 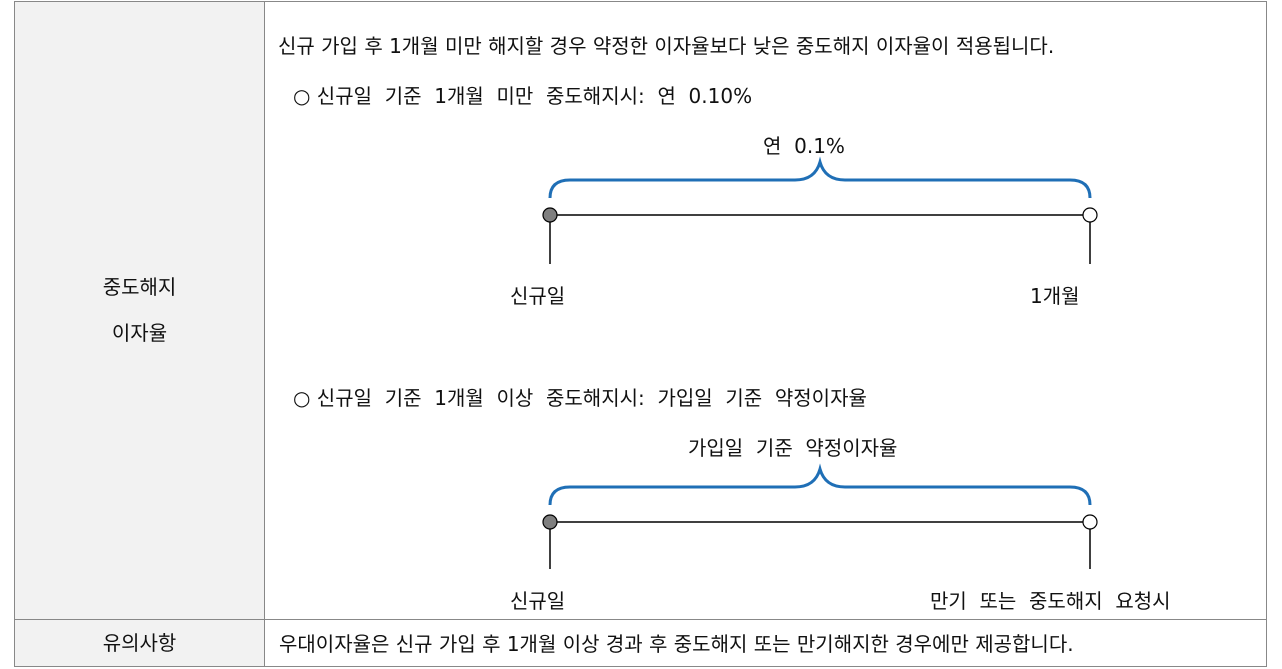 What do you see at coordinates (538, 296) in the screenshot?
I see `start-label-1: 신규일` at bounding box center [538, 296].